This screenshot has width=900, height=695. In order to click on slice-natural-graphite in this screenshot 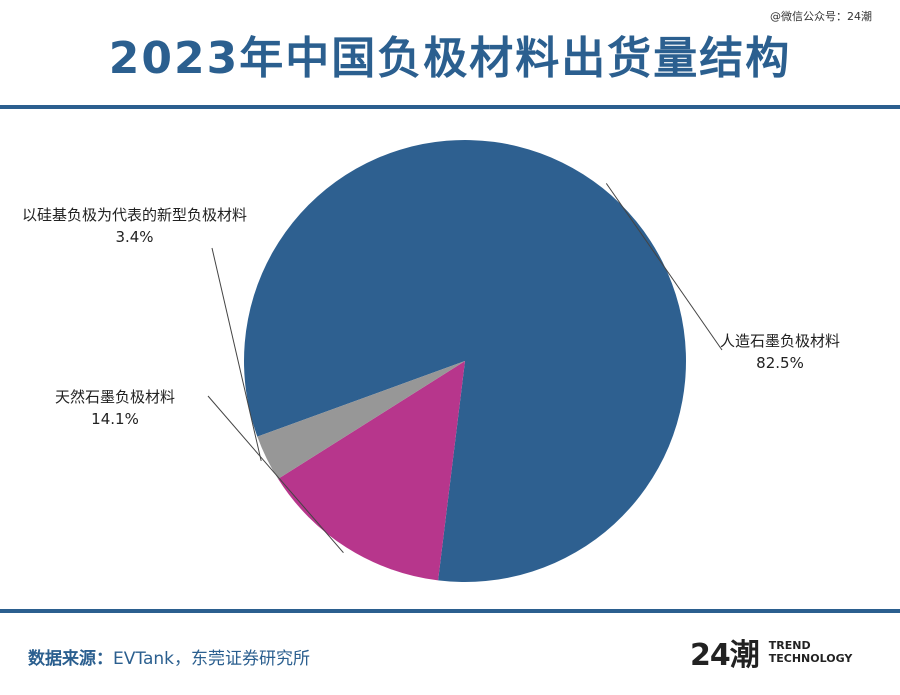, I will do `click(371, 471)`.